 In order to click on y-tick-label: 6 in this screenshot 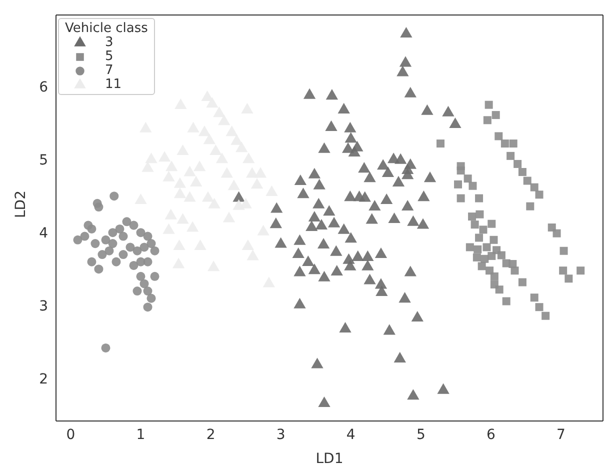, I will do `click(43, 88)`.